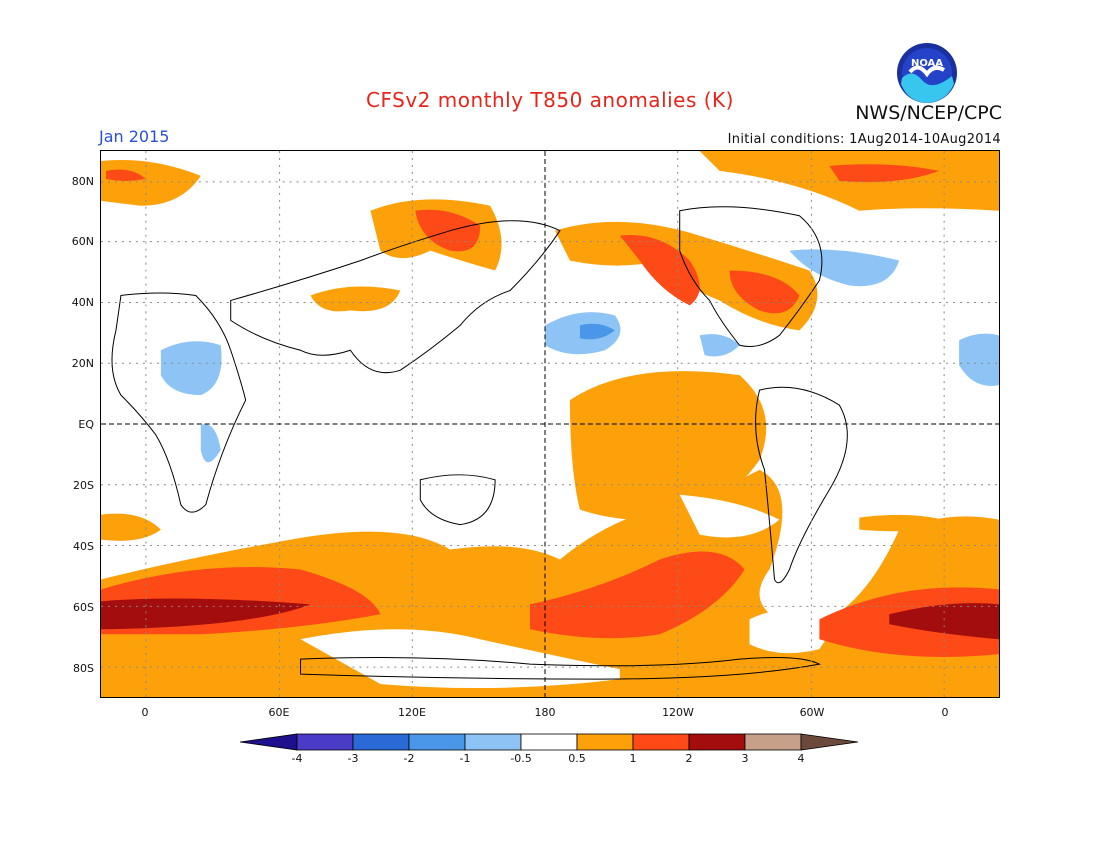 The height and width of the screenshot is (850, 1100). I want to click on forecast-month: Jan 2015, so click(134, 136).